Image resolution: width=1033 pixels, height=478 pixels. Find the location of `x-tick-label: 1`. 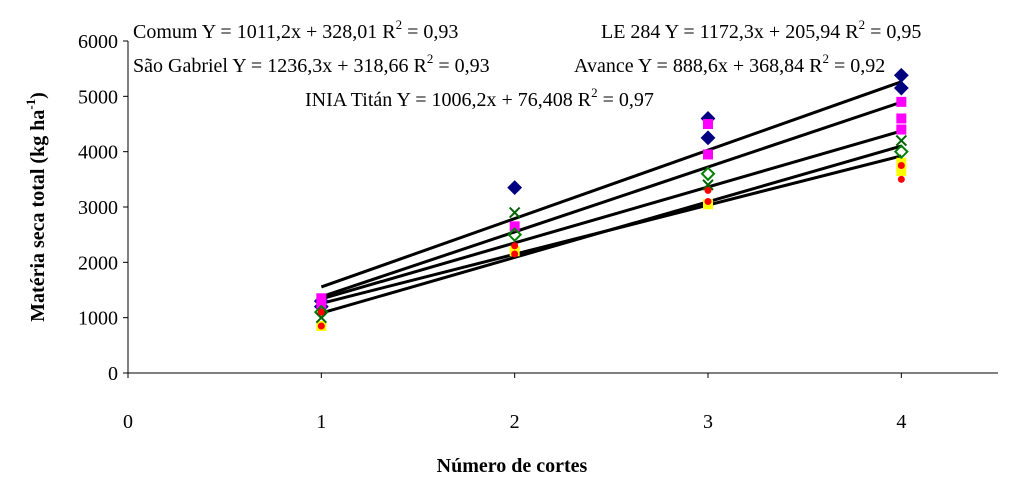

x-tick-label: 1 is located at coordinates (321, 422).